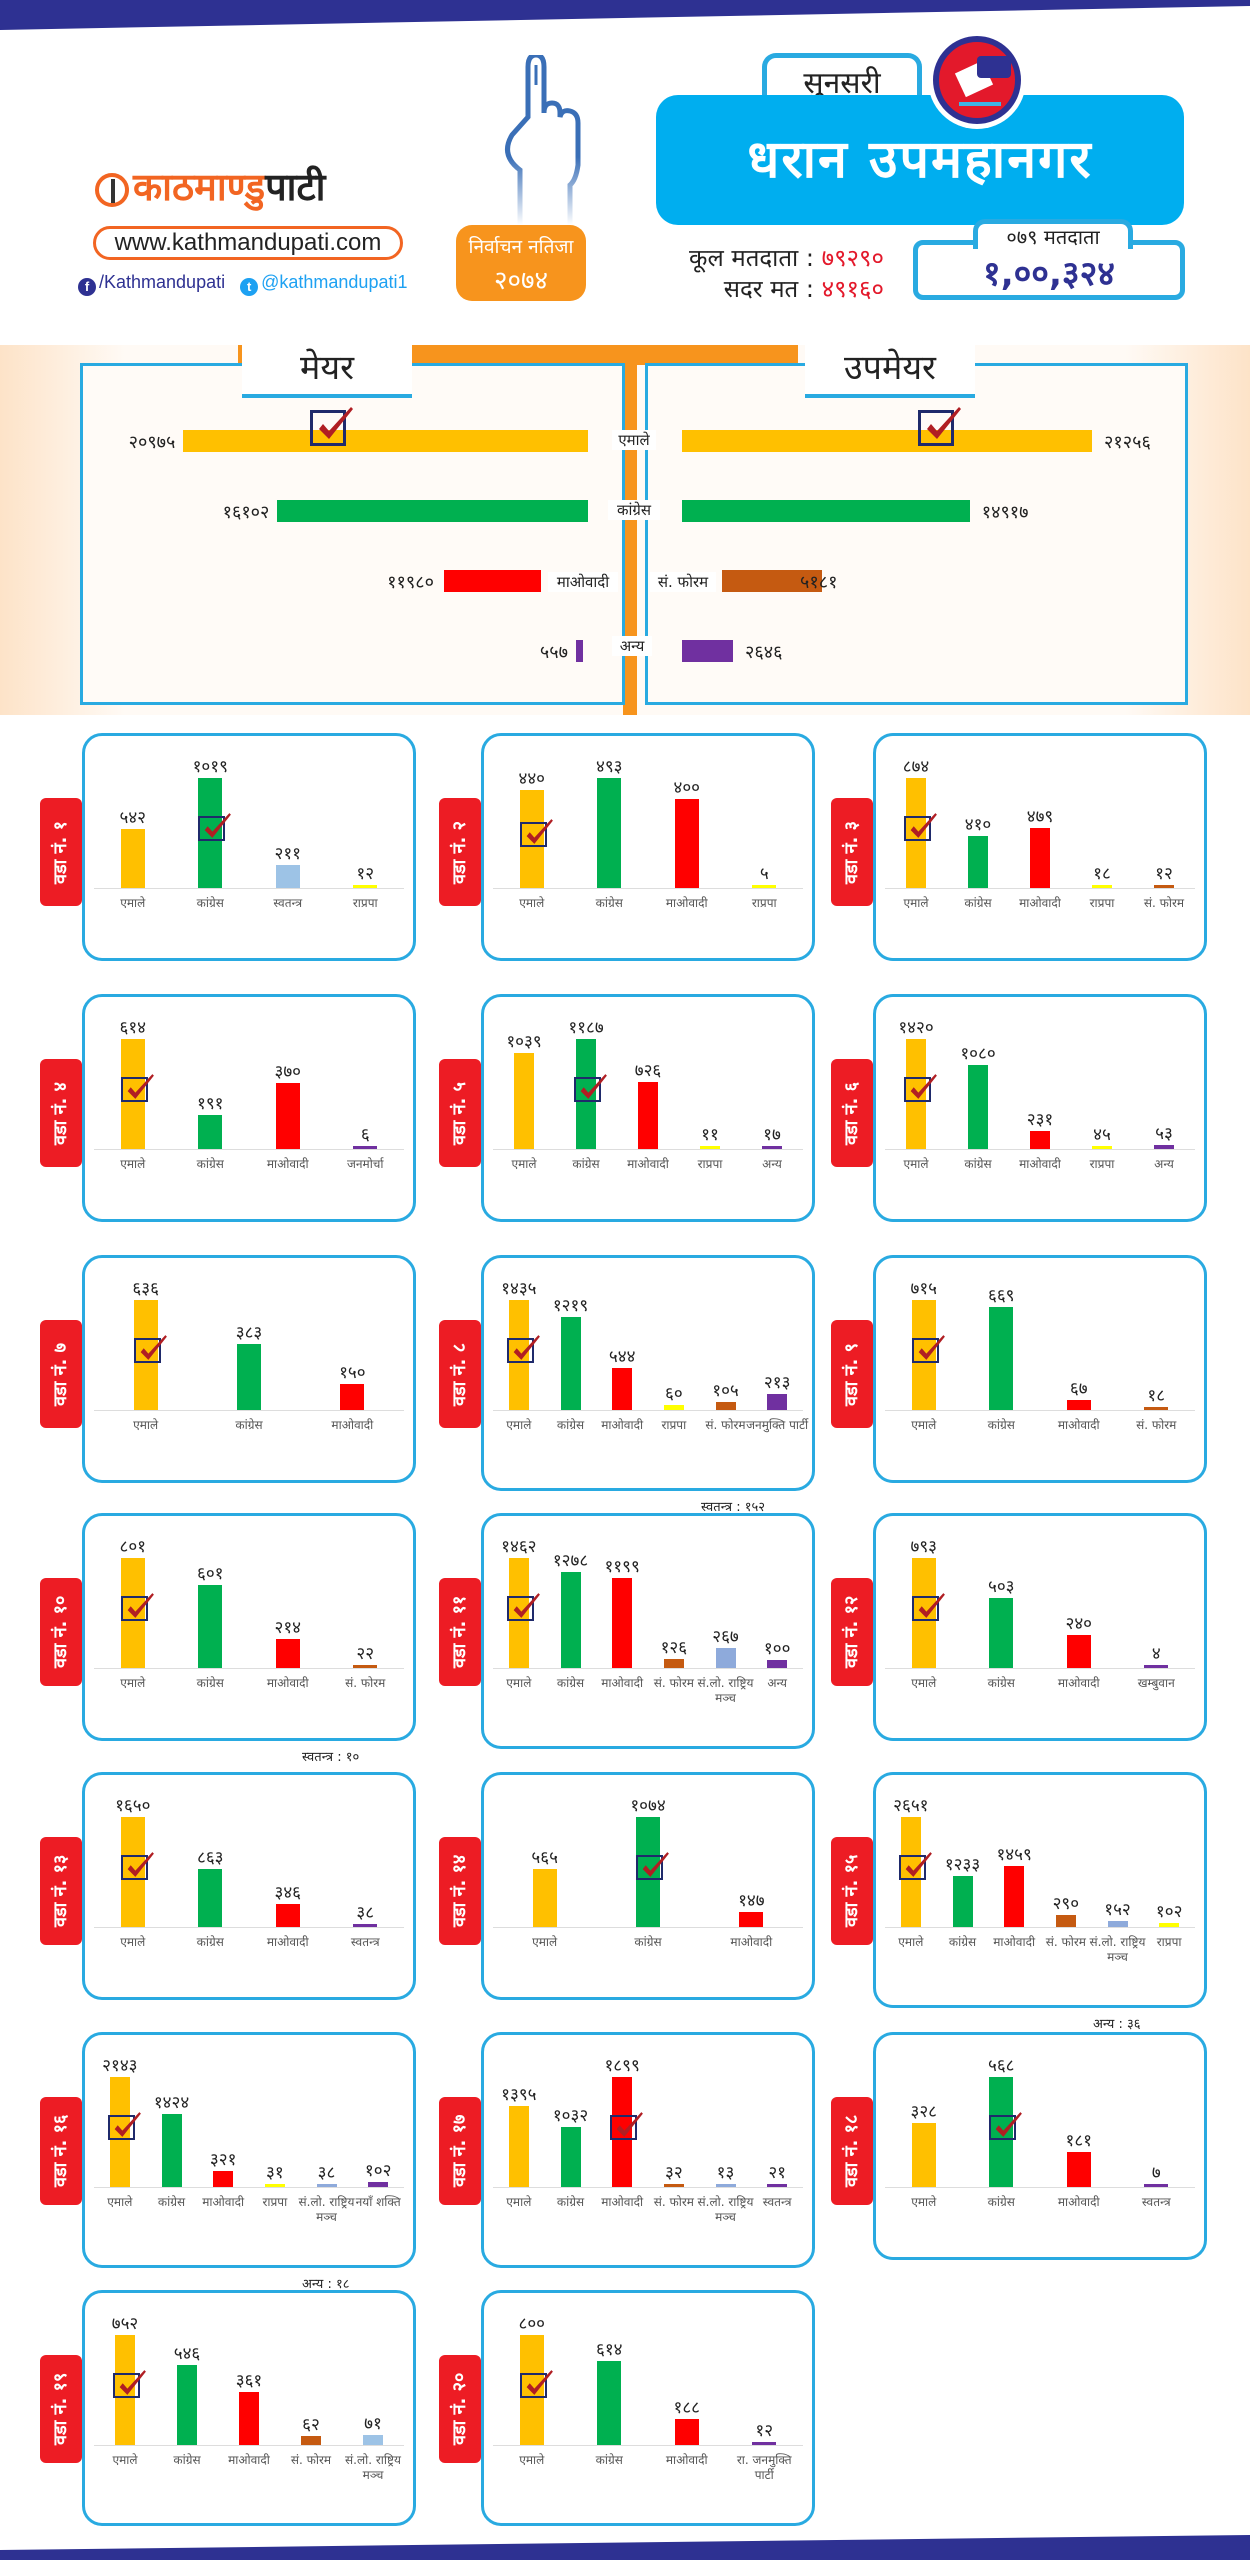 The image size is (1250, 2560). What do you see at coordinates (61, 2151) in the screenshot?
I see `ward-label: वडा नं. १६` at bounding box center [61, 2151].